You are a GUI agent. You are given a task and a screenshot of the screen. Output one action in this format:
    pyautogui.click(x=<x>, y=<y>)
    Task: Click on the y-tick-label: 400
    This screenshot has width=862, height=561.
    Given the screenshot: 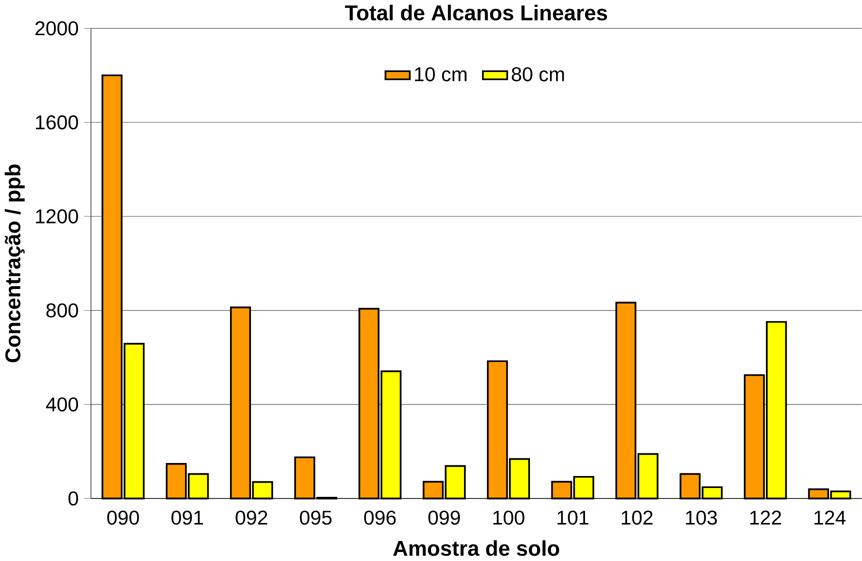 What is the action you would take?
    pyautogui.click(x=62, y=405)
    